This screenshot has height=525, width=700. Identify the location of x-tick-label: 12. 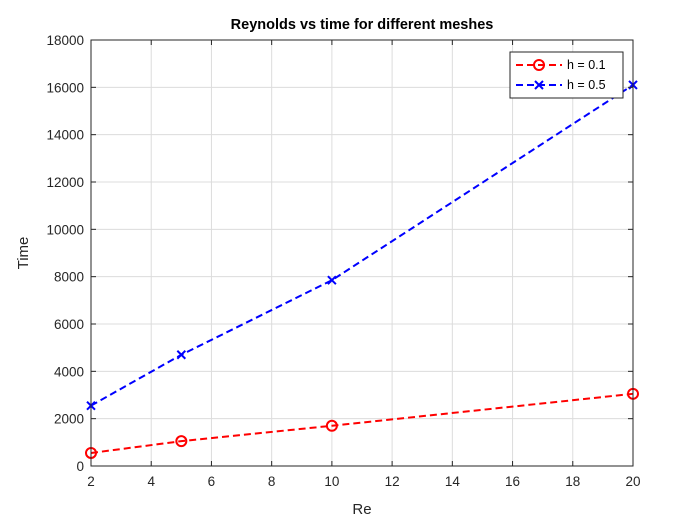
(392, 481).